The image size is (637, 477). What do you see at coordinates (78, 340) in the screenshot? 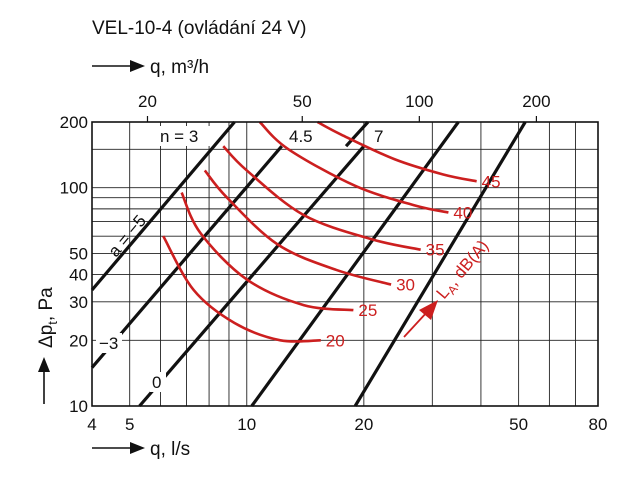
I see `y-tick-label: 20` at bounding box center [78, 340].